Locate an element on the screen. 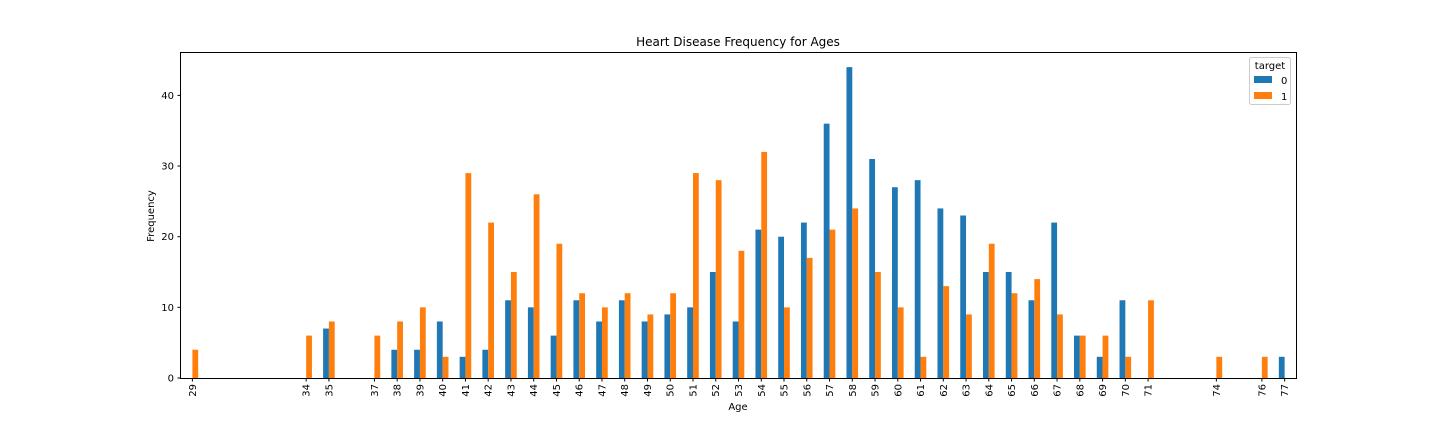  y-tick-label: 40 is located at coordinates (167, 96).